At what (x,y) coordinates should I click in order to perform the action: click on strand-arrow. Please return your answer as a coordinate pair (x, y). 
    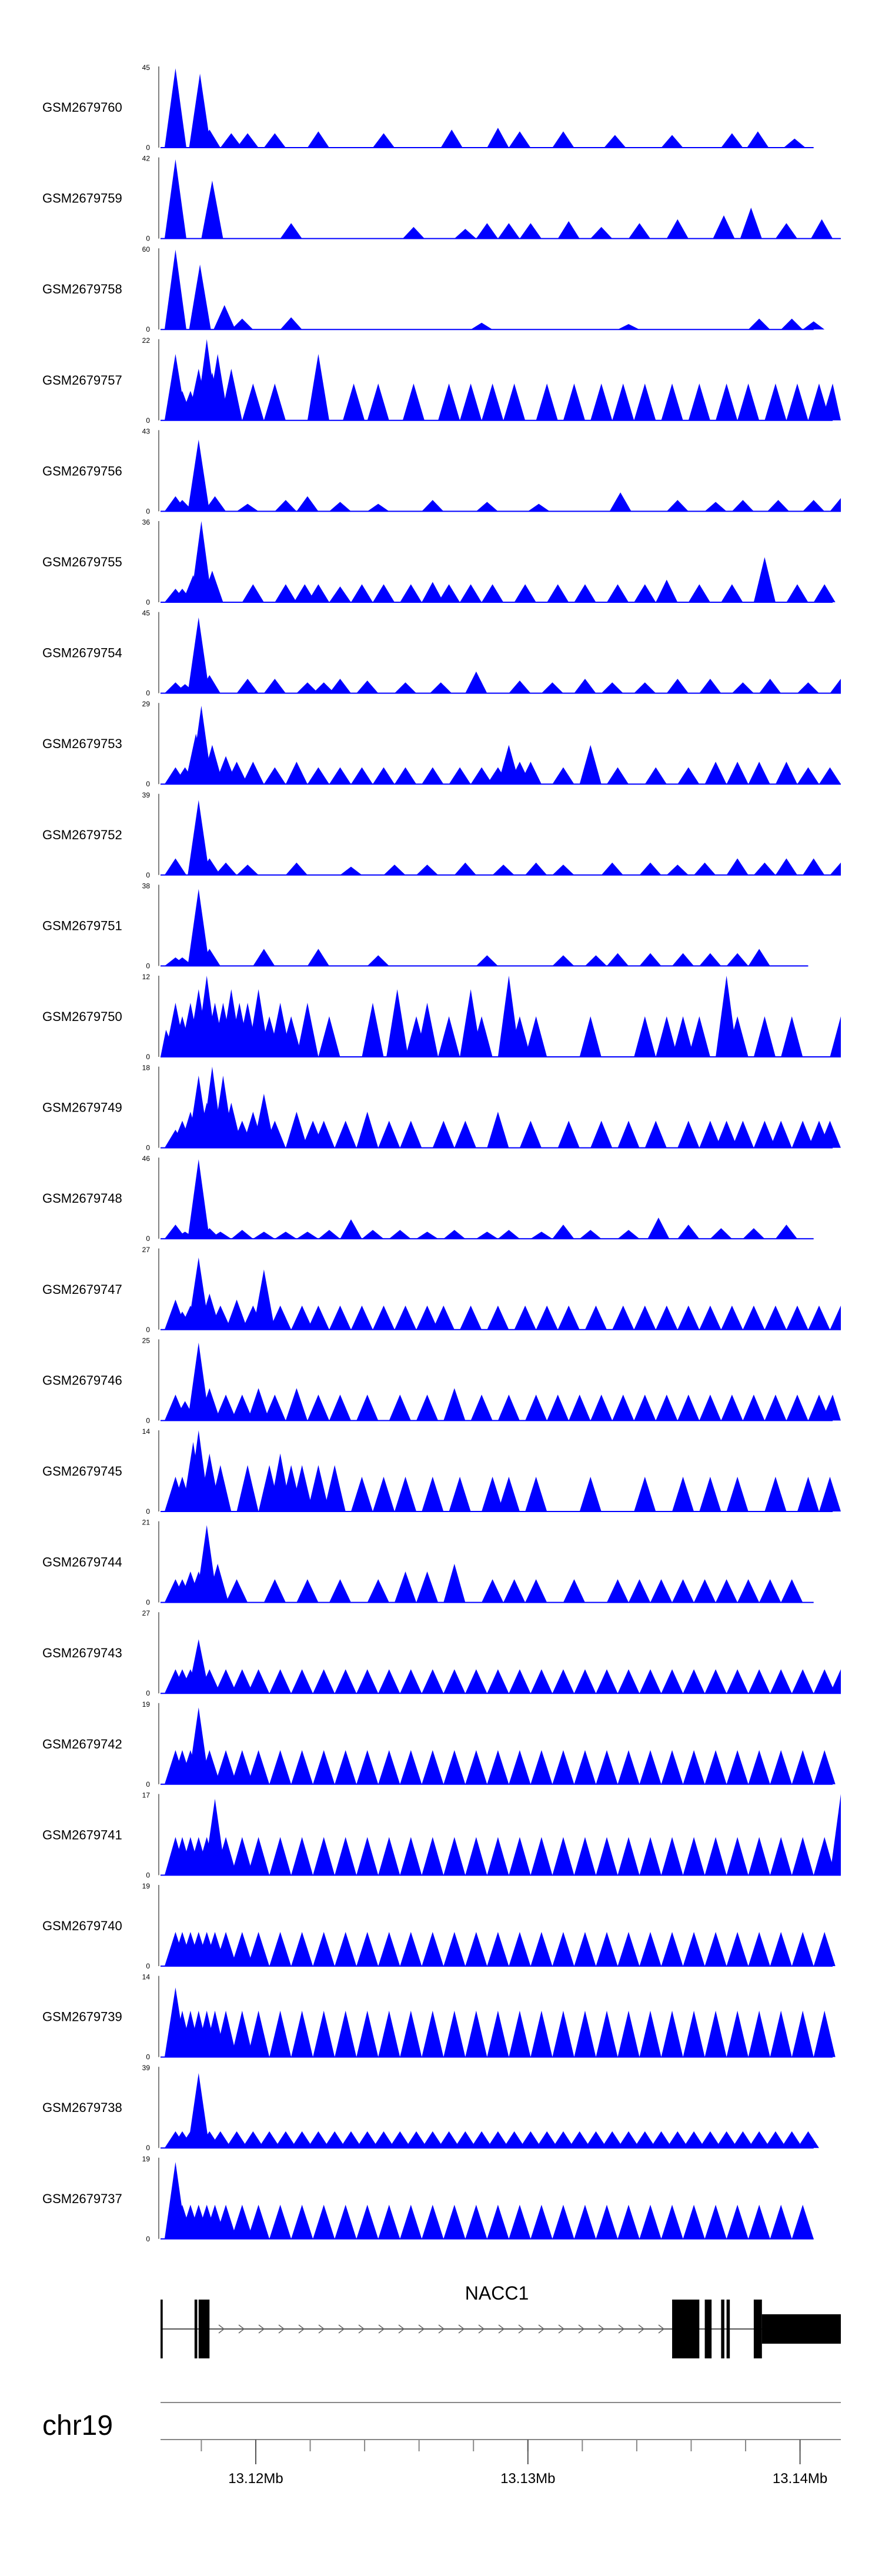
    Looking at the image, I should click on (621, 2329).